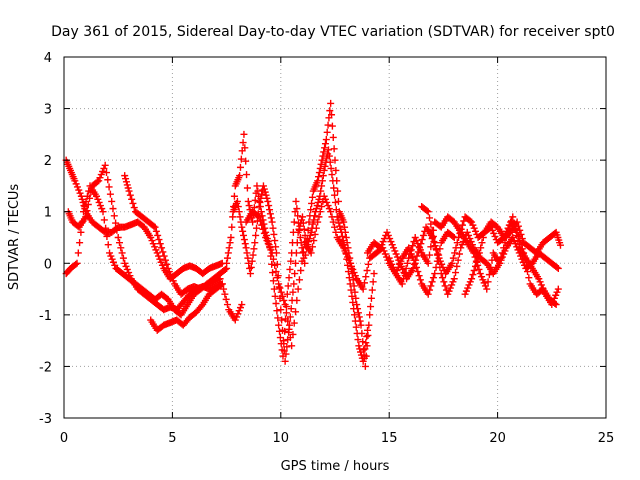 The width and height of the screenshot is (640, 480). Describe the element at coordinates (14, 237) in the screenshot. I see `y-axis-label: SDTVAR / TECUs` at that location.